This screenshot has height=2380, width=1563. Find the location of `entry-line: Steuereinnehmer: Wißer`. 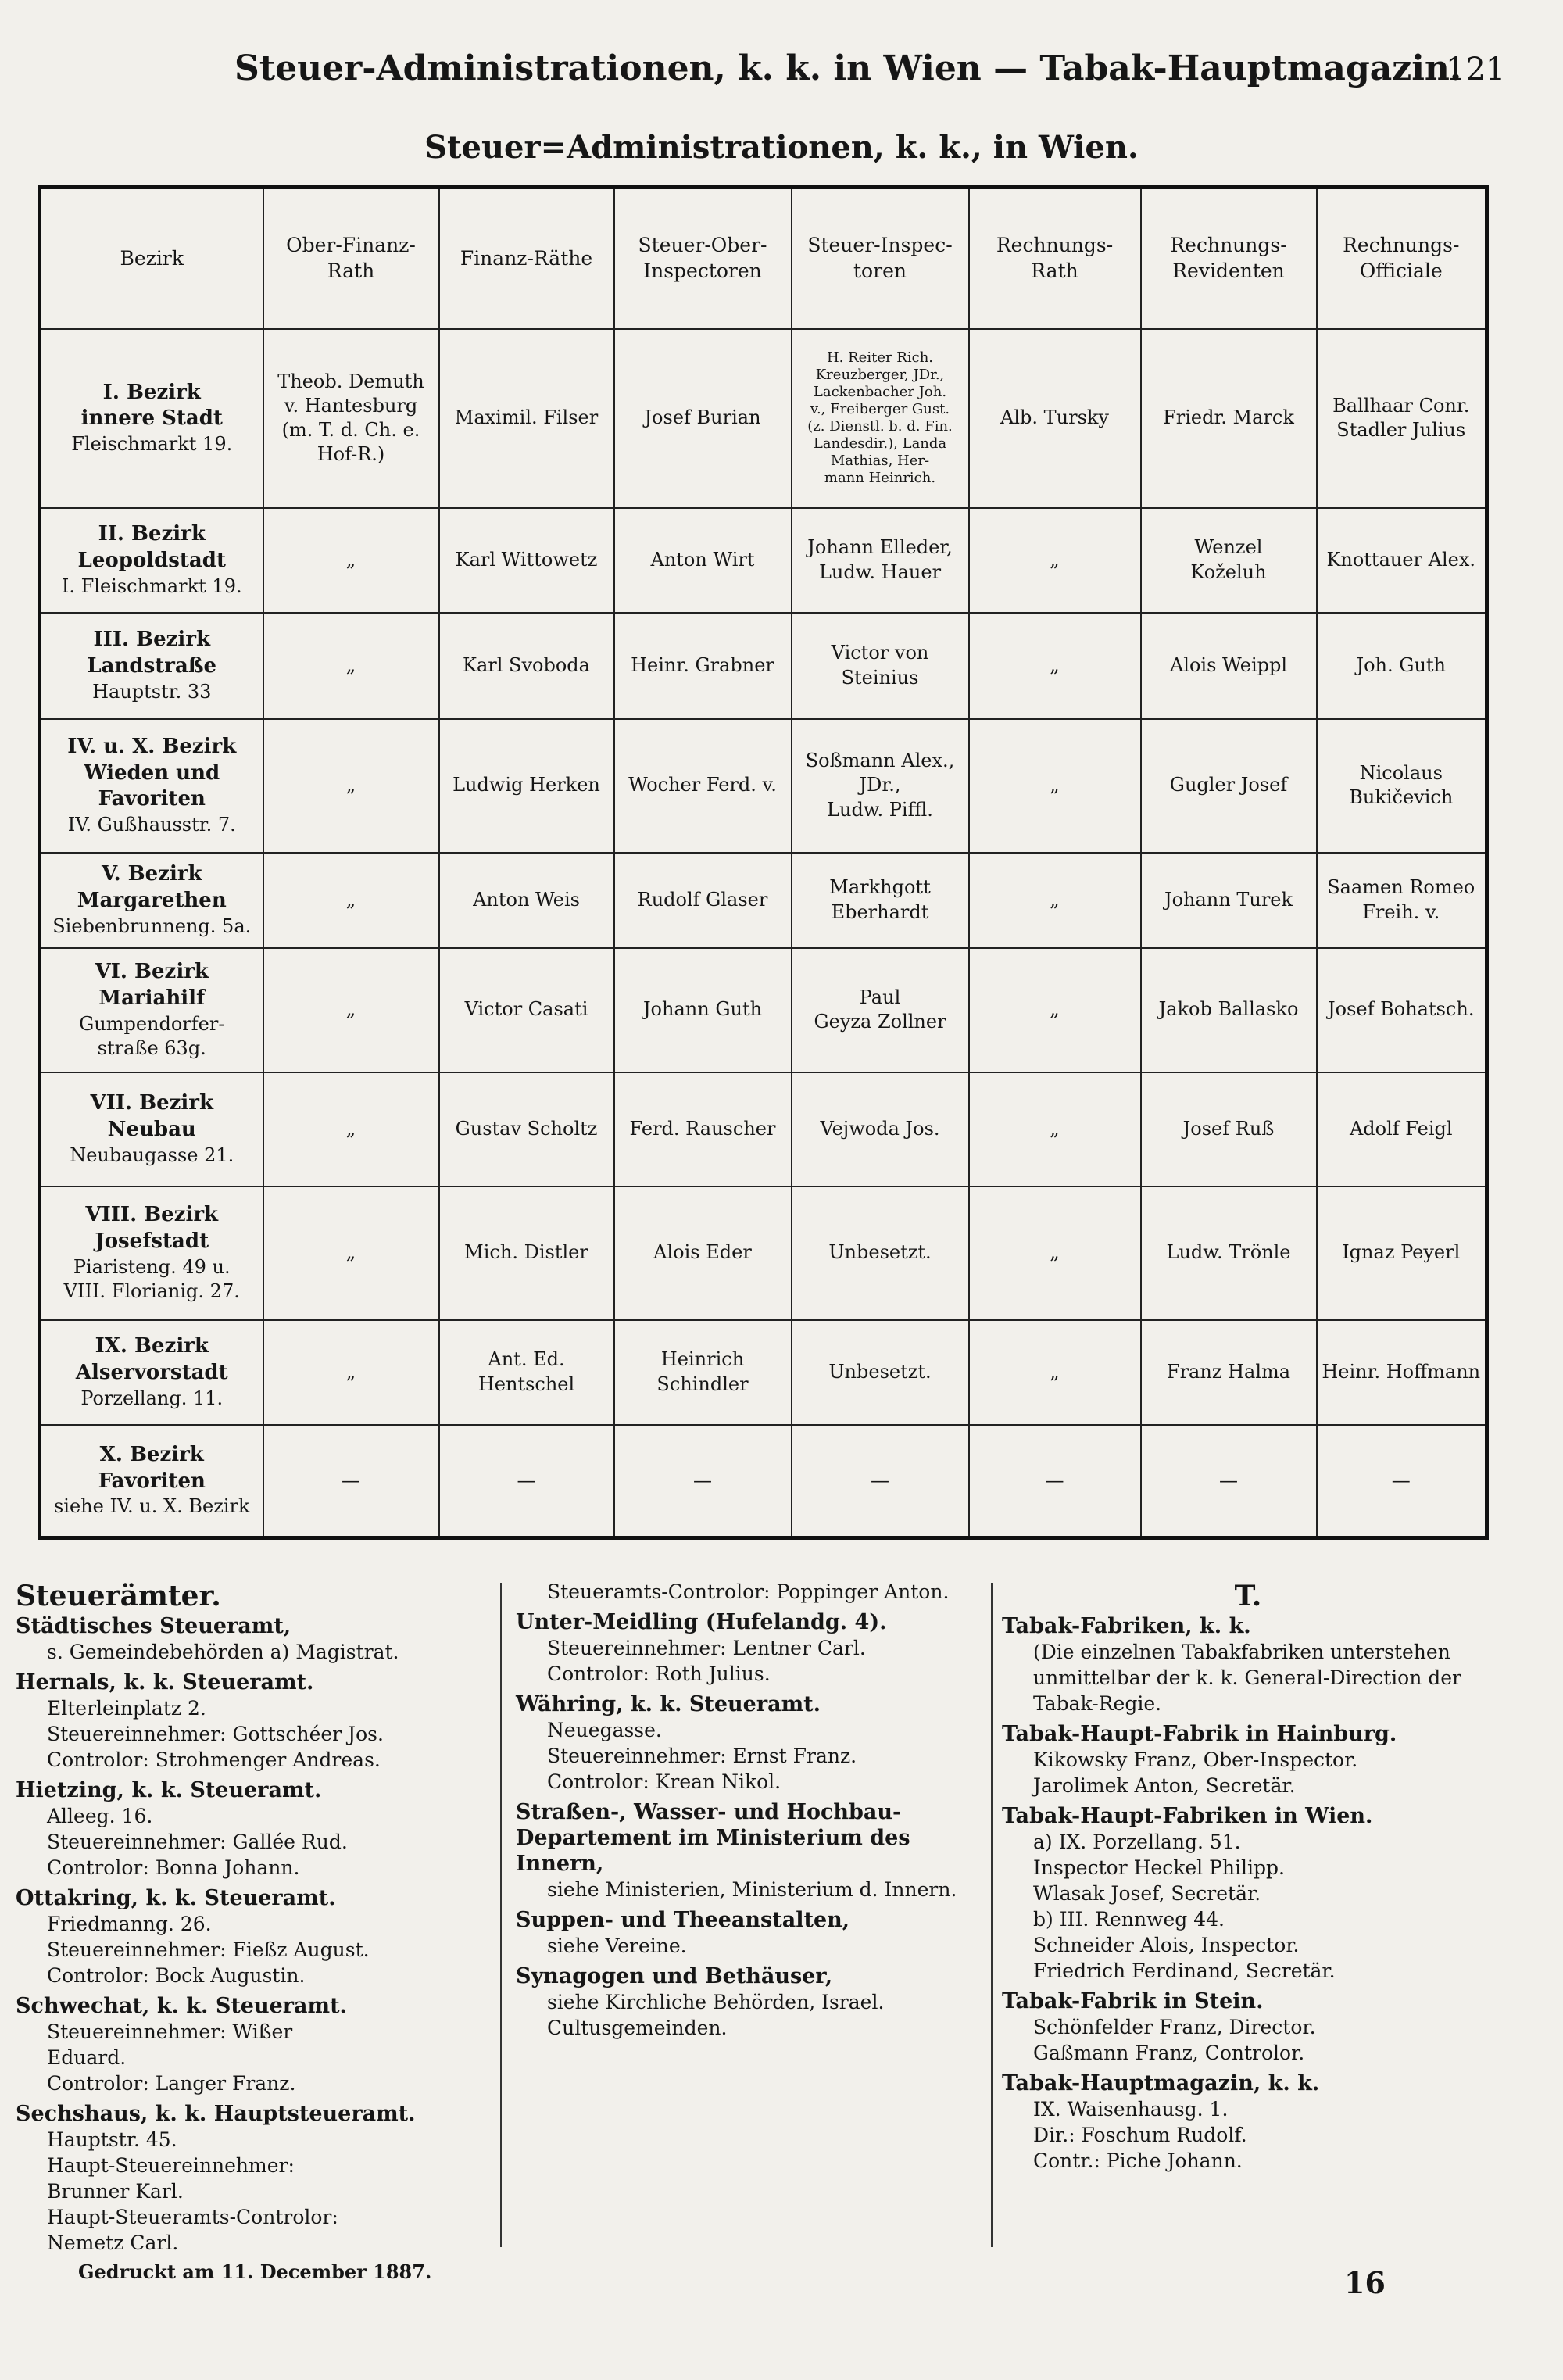

entry-line: Steuereinnehmer: Wißer is located at coordinates (170, 2032).